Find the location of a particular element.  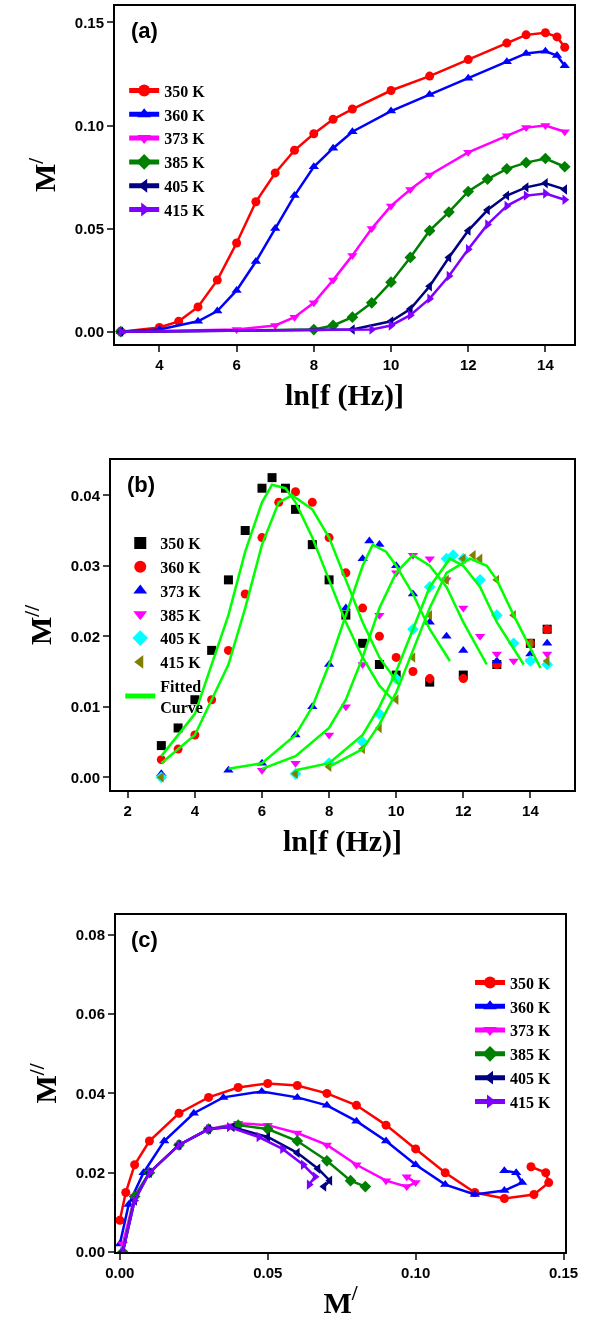

y-tick-label: 0.15 is located at coordinates (89, 22).